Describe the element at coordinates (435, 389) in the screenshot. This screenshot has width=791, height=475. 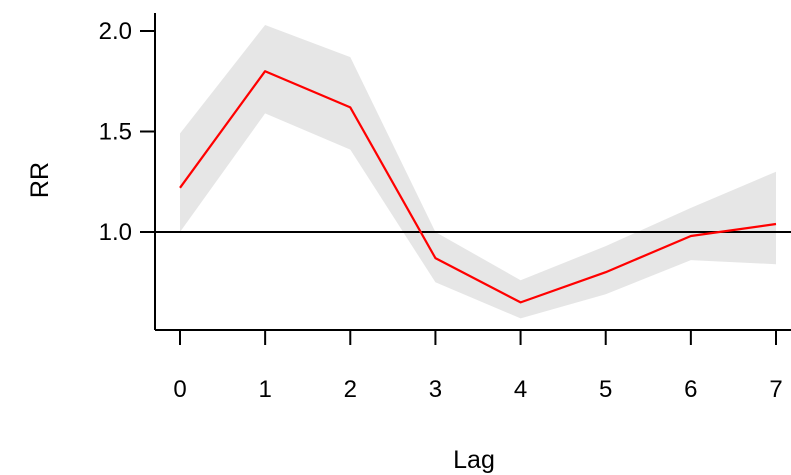
I see `x-tick-label: 3` at that location.